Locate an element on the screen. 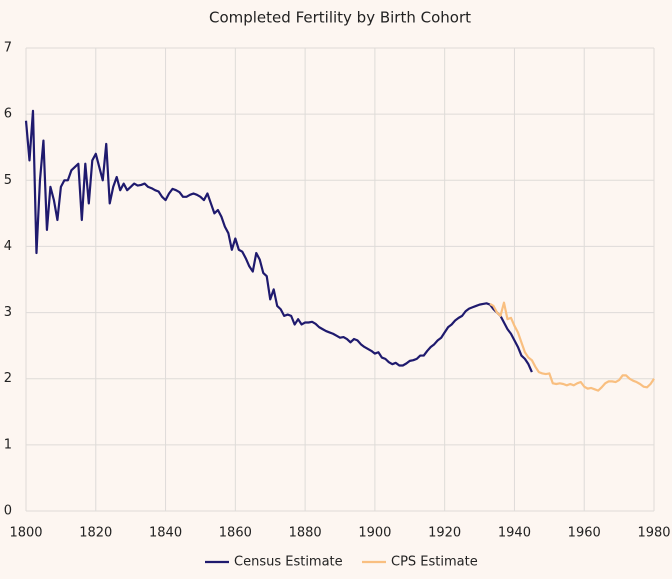 The image size is (672, 579). y-tick-label: 0 is located at coordinates (8, 511).